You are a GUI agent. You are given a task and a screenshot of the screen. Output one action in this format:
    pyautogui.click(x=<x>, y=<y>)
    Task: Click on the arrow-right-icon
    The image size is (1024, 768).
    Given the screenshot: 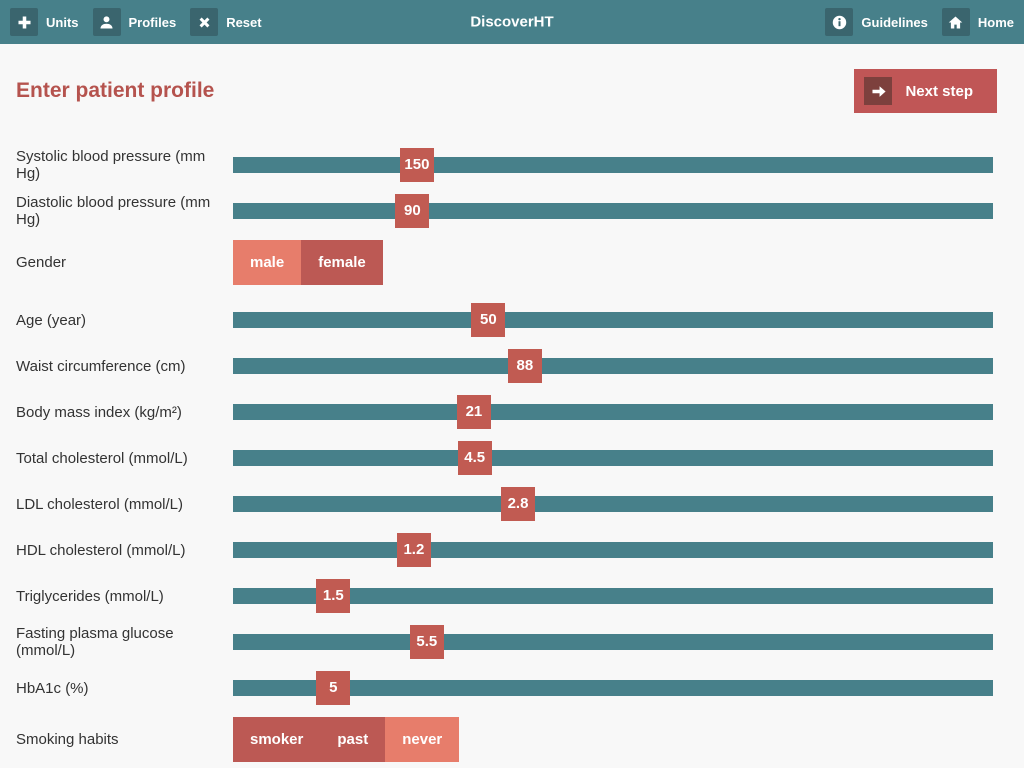 What is the action you would take?
    pyautogui.click(x=878, y=91)
    